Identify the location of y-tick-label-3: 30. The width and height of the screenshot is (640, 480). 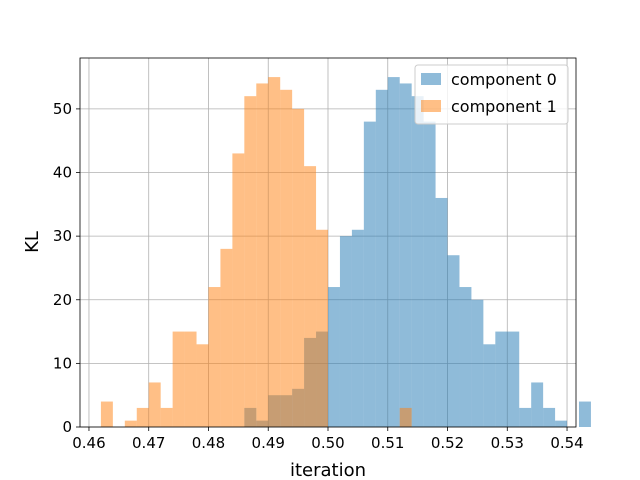
(62, 236).